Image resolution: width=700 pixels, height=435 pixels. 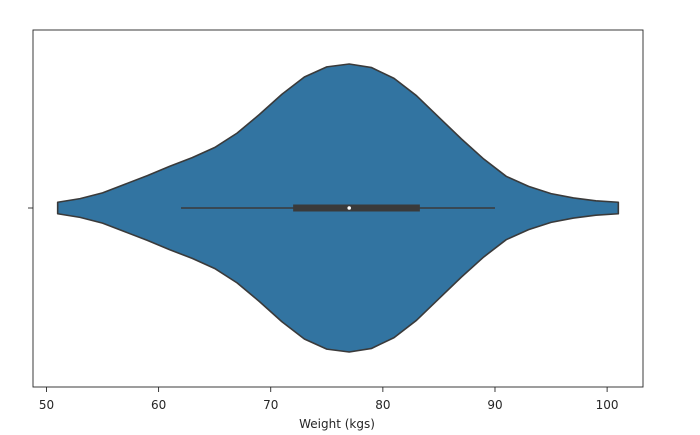 What do you see at coordinates (607, 405) in the screenshot?
I see `x-tick-label: 100` at bounding box center [607, 405].